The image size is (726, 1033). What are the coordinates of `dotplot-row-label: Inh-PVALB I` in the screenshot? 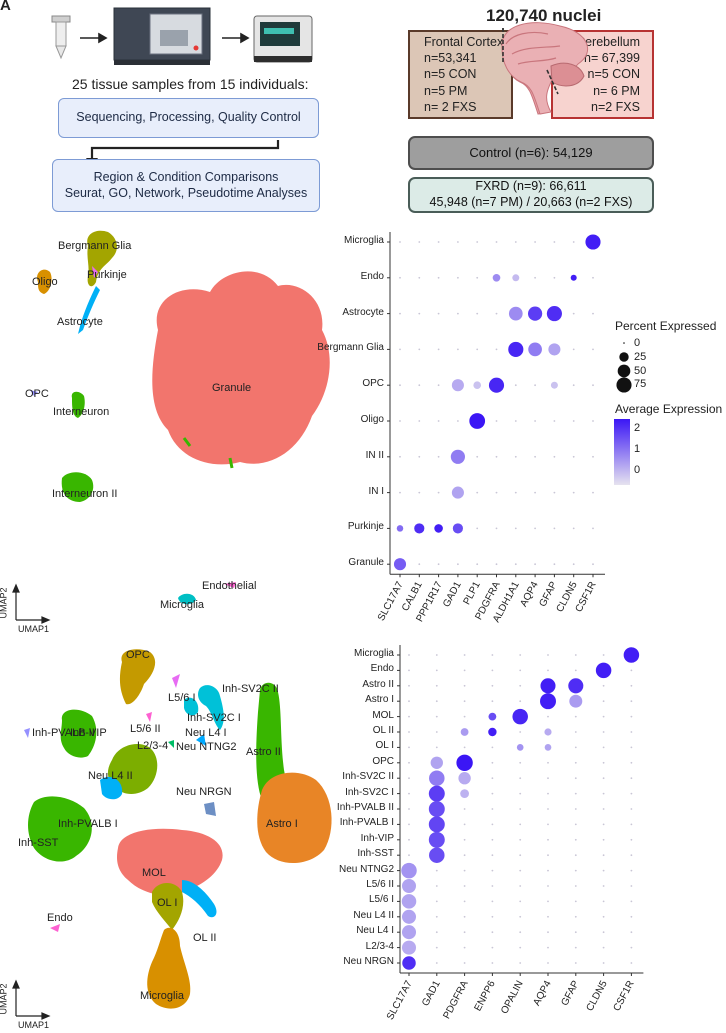 It's located at (366, 823).